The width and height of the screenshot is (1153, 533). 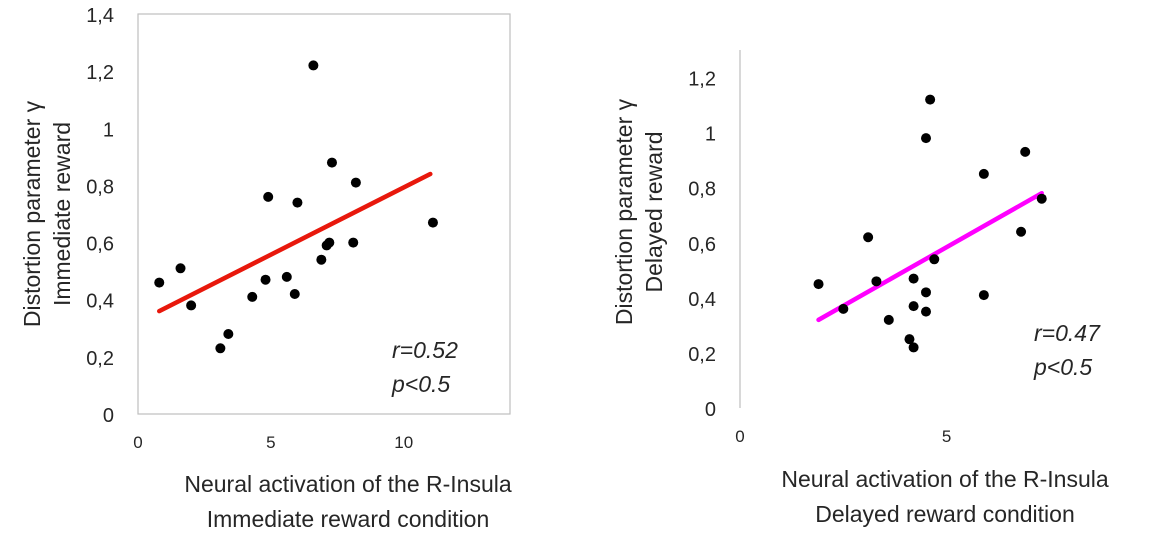 What do you see at coordinates (32, 213) in the screenshot?
I see `y-axis-label-immediate-line1: Distortion parameter γ` at bounding box center [32, 213].